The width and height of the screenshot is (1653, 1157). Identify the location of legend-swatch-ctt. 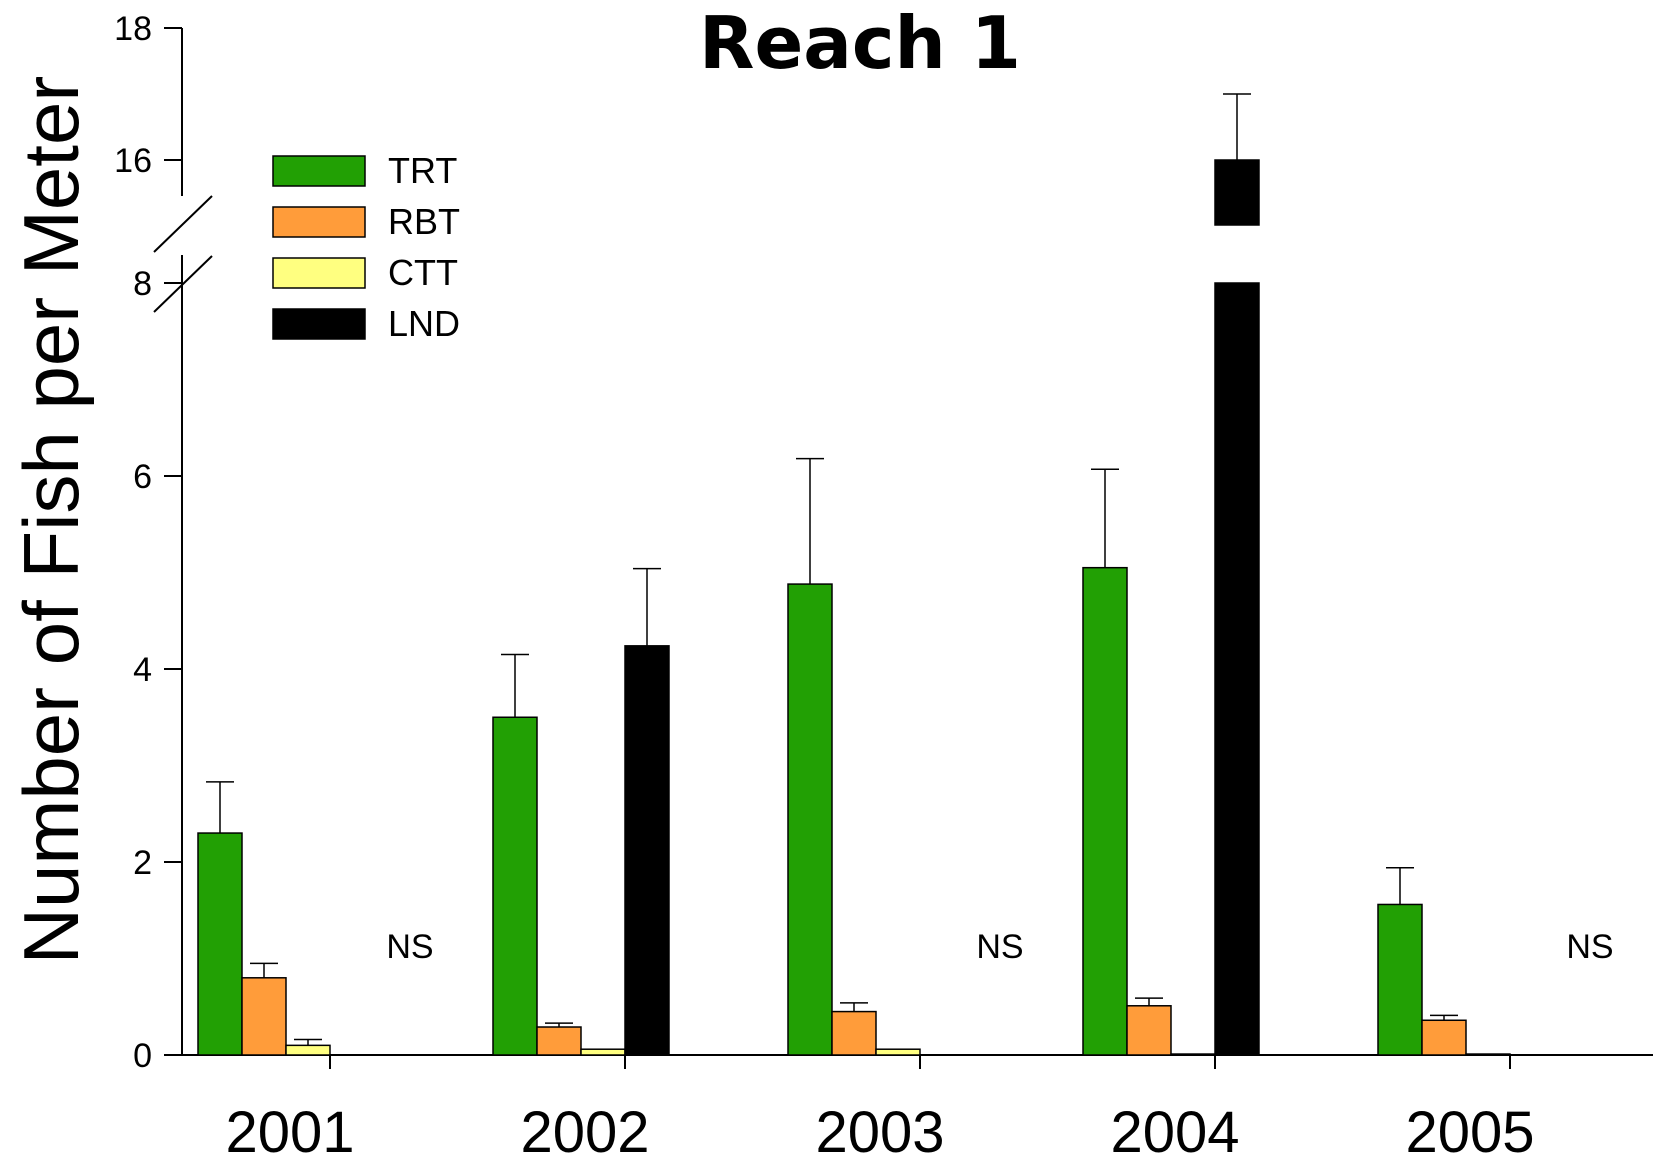
(319, 273).